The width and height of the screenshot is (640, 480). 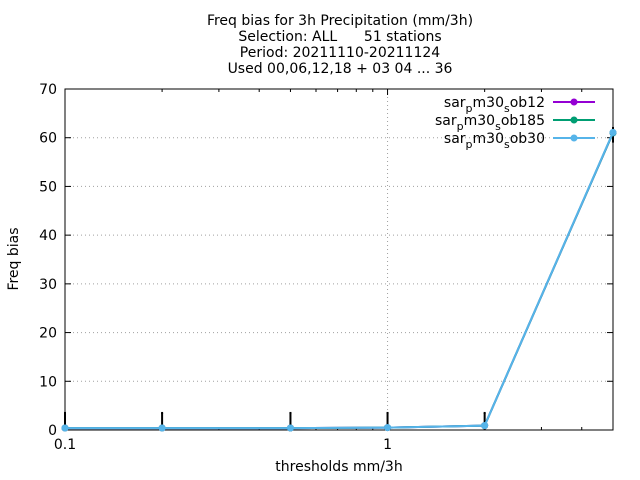 I want to click on legend-label-2: sarpm30sob185, so click(x=490, y=123).